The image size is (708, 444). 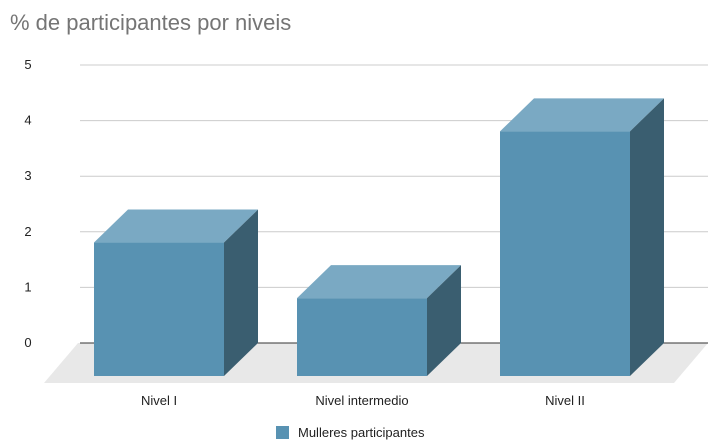 What do you see at coordinates (159, 400) in the screenshot?
I see `x-tick-label: Nivel I` at bounding box center [159, 400].